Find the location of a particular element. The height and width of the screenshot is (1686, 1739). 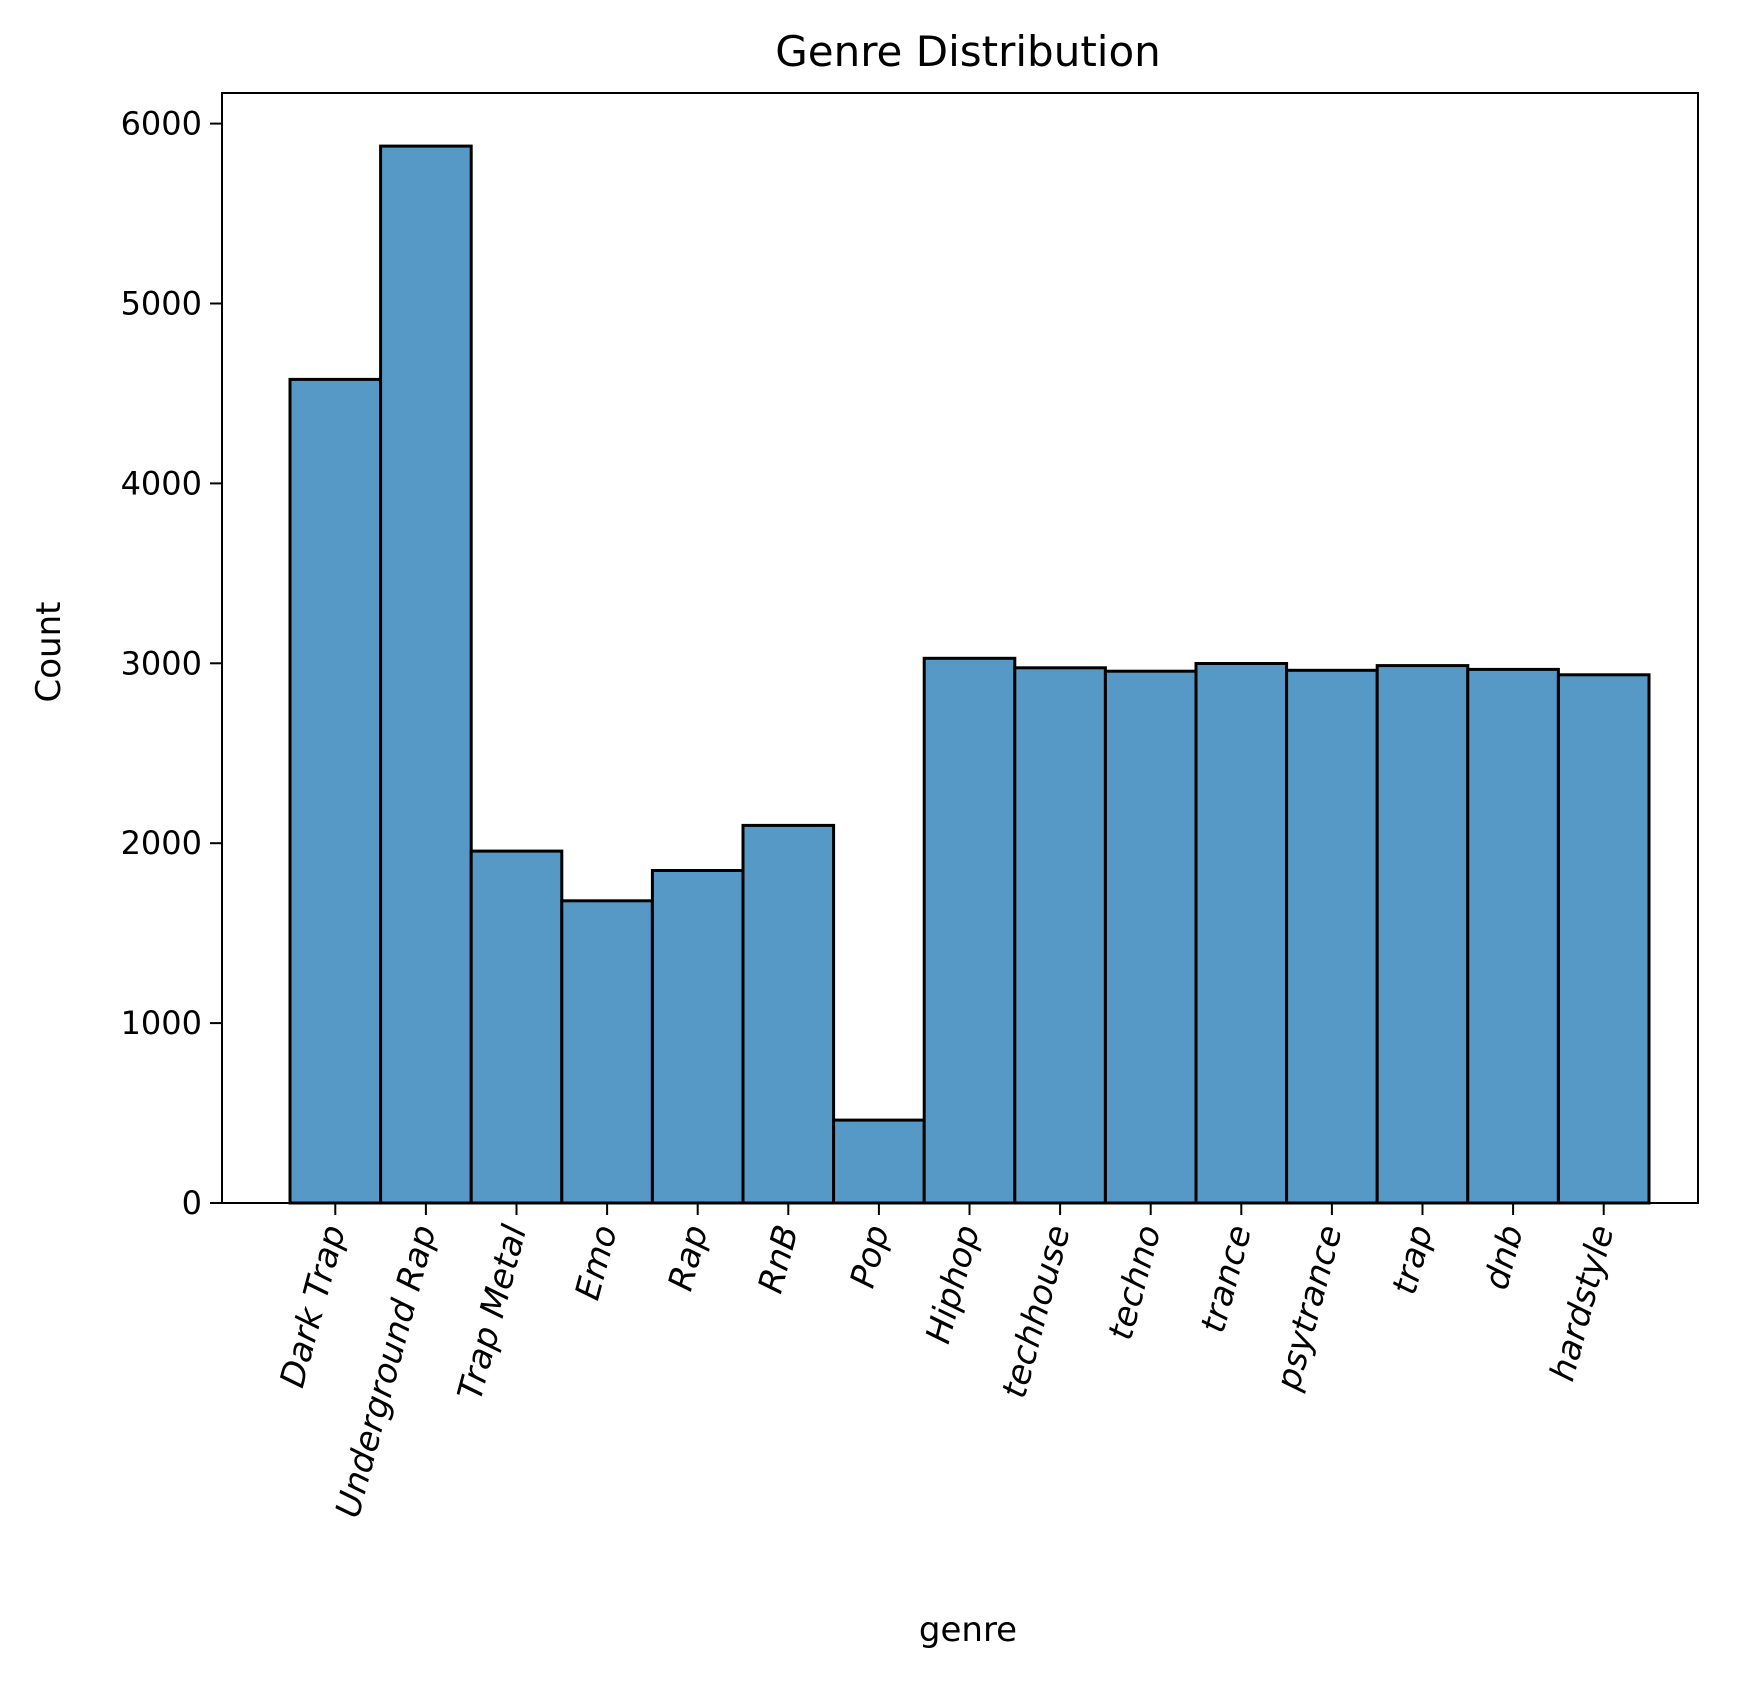

bar-rap is located at coordinates (697, 1037).